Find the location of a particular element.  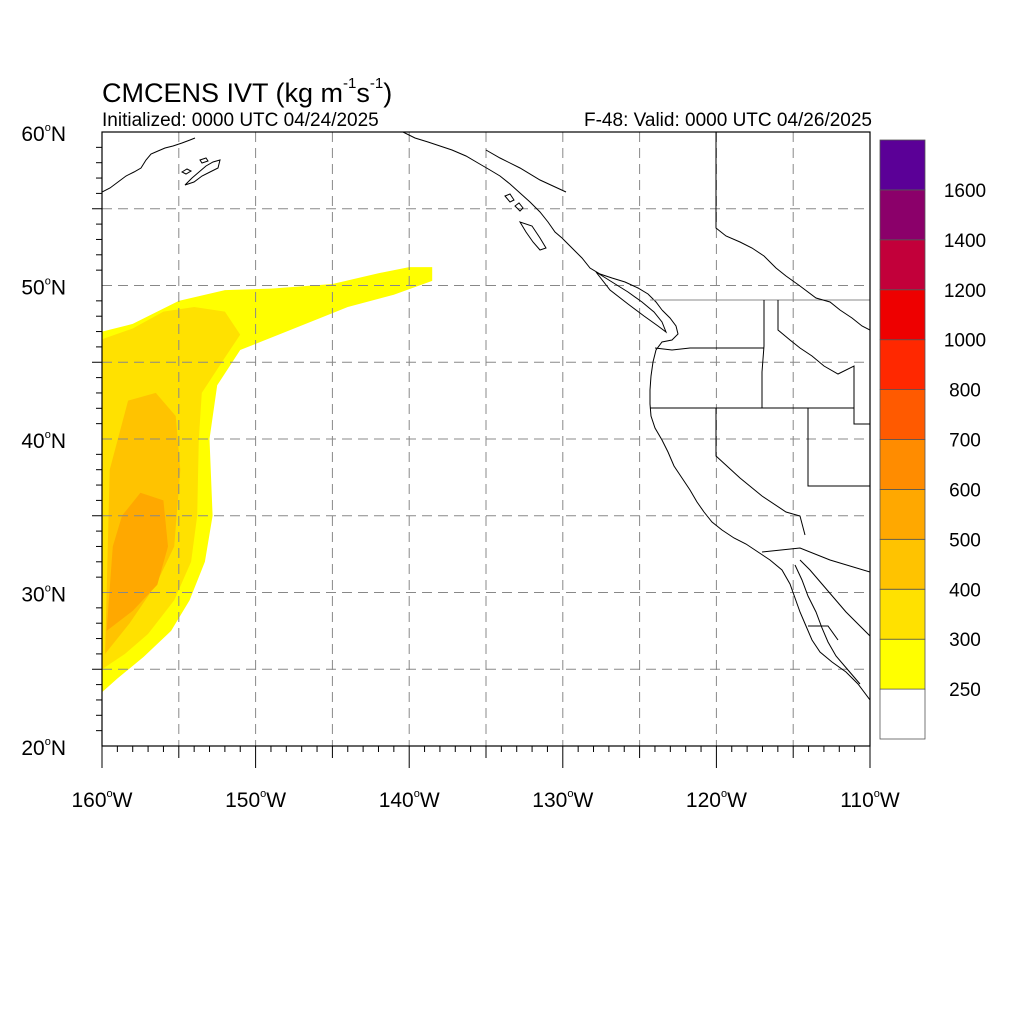

lon-label: 110oW is located at coordinates (870, 800).